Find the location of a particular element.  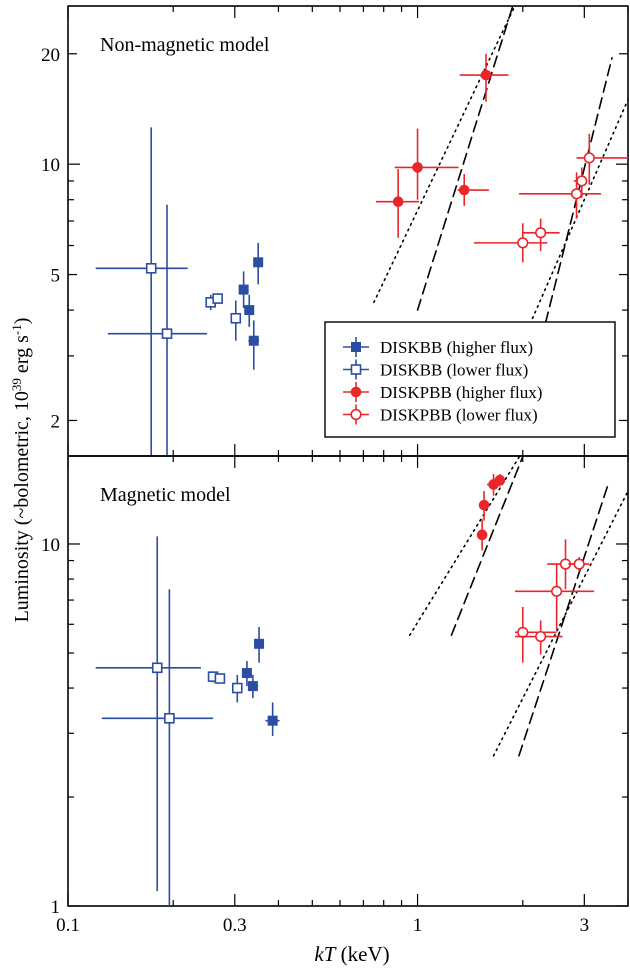

x-axis-label: kT (keV) is located at coordinates (351, 954).